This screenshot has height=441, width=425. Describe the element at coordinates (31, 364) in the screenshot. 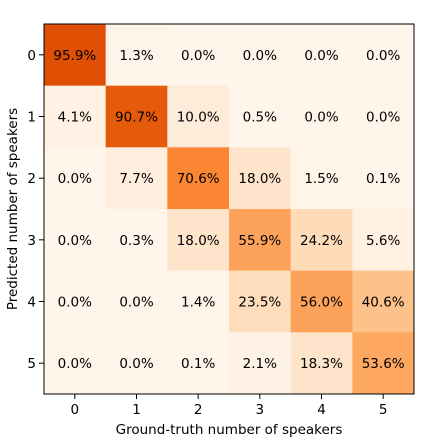

I see `y-tick-label: 5` at that location.